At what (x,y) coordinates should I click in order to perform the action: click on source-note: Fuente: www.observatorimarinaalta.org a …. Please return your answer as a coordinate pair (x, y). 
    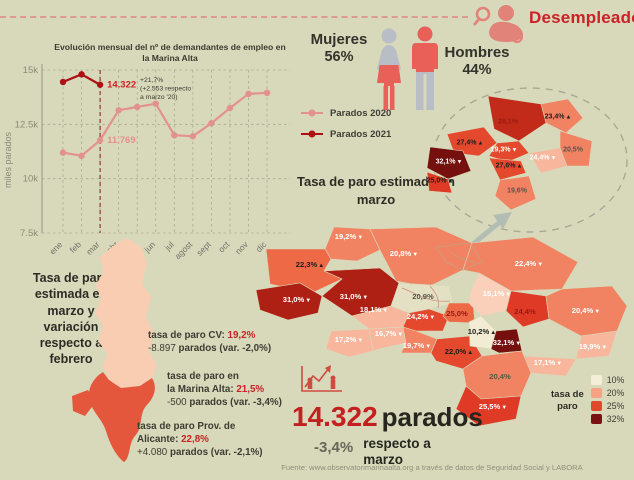
    Looking at the image, I should click on (432, 467).